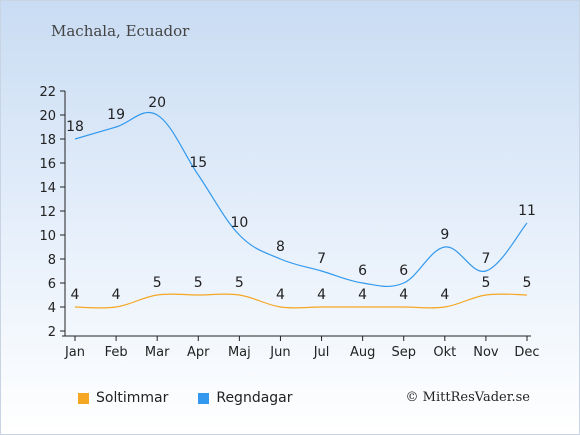  I want to click on data-label-regndagar: 15, so click(198, 163).